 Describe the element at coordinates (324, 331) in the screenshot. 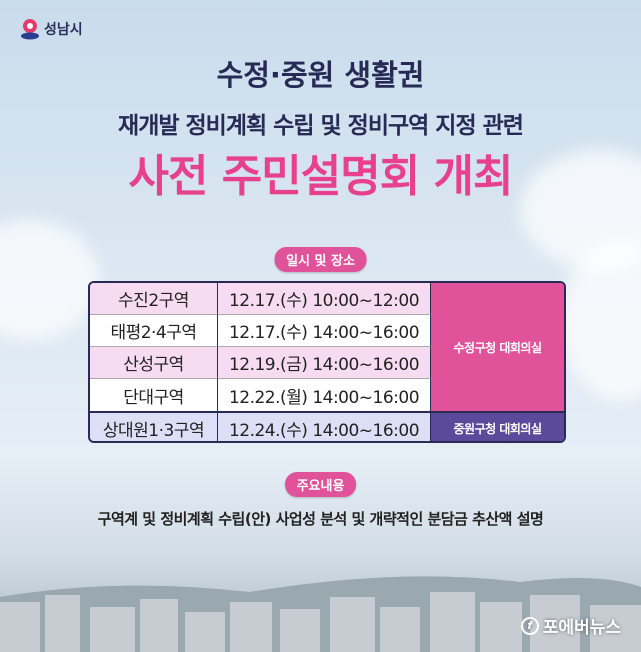

I see `datetime-cell: 12.17.(수) 14:00~16:00` at that location.